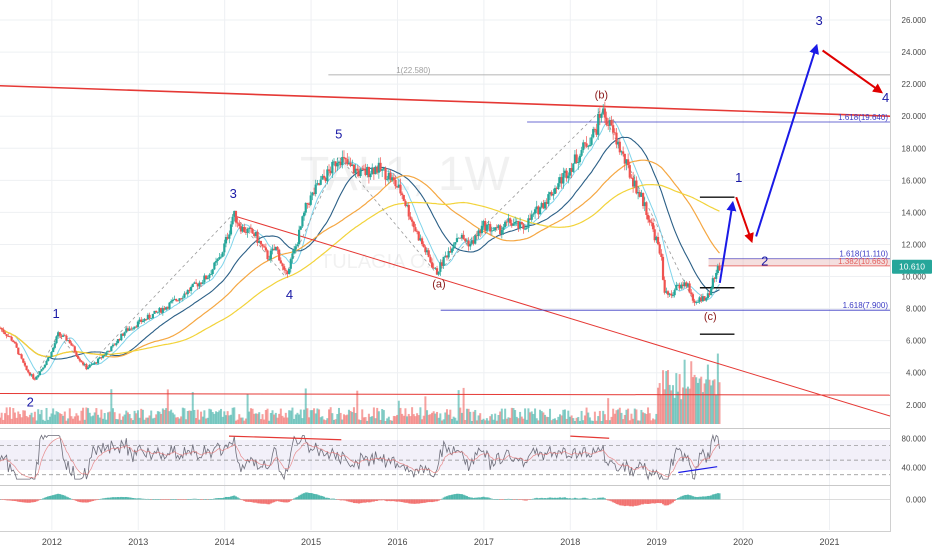  I want to click on projection-arrows, so click(801, 163).